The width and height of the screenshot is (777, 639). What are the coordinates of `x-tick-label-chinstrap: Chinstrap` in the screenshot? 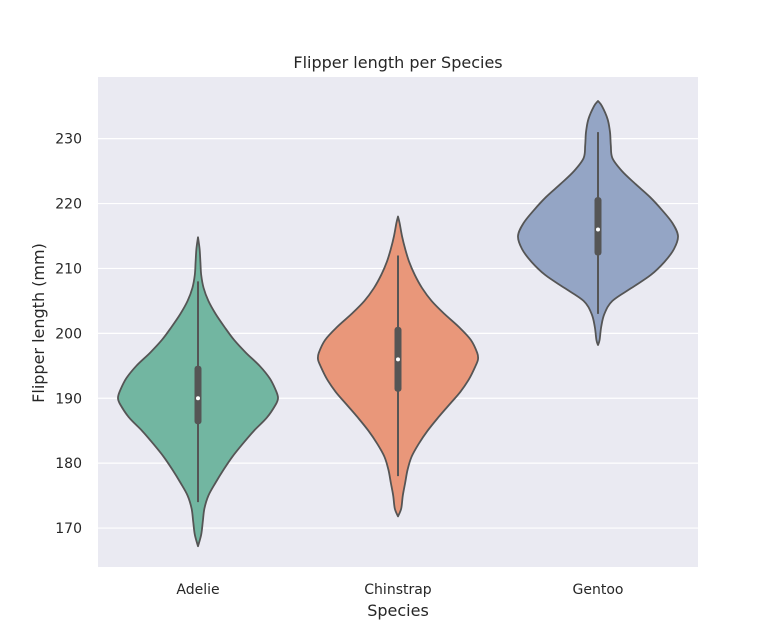 It's located at (398, 590).